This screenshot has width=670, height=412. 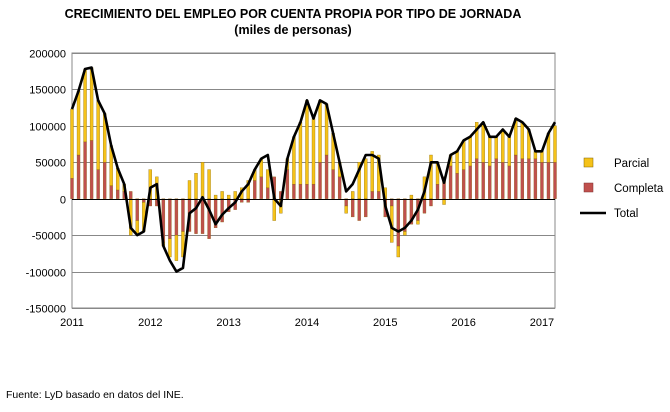 I want to click on chart-subtitle: (miles de personas), so click(x=293, y=30).